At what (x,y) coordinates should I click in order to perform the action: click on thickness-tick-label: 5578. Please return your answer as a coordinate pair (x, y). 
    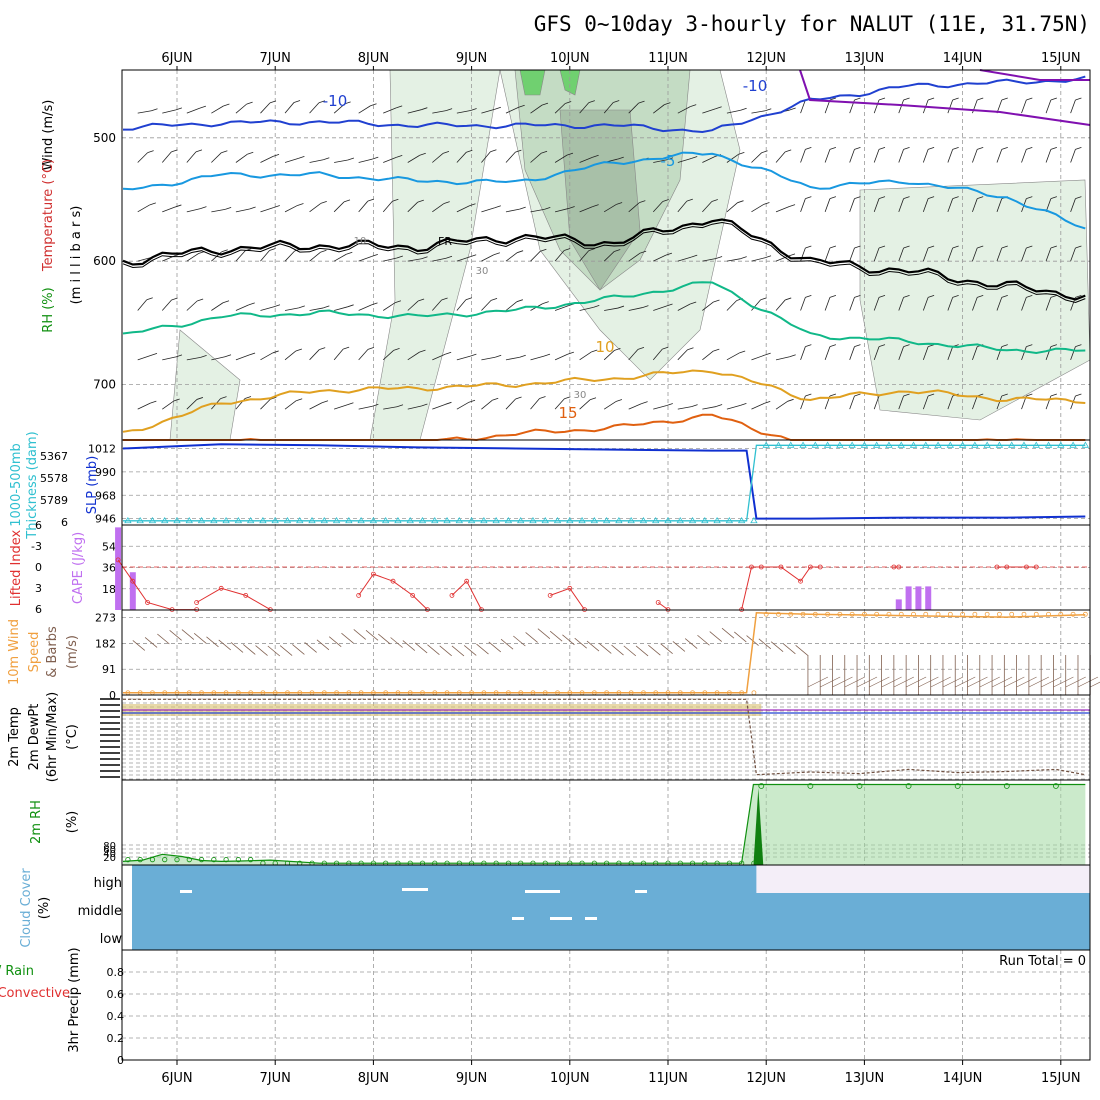
    Looking at the image, I should click on (54, 478).